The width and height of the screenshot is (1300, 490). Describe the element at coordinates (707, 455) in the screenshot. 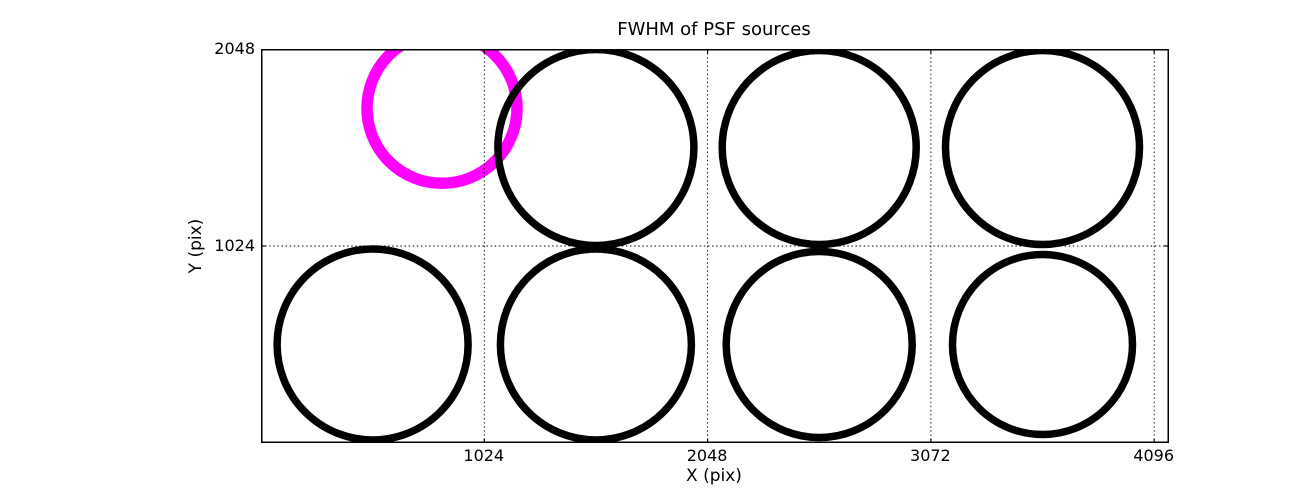

I see `x-tick-label: 2048` at that location.